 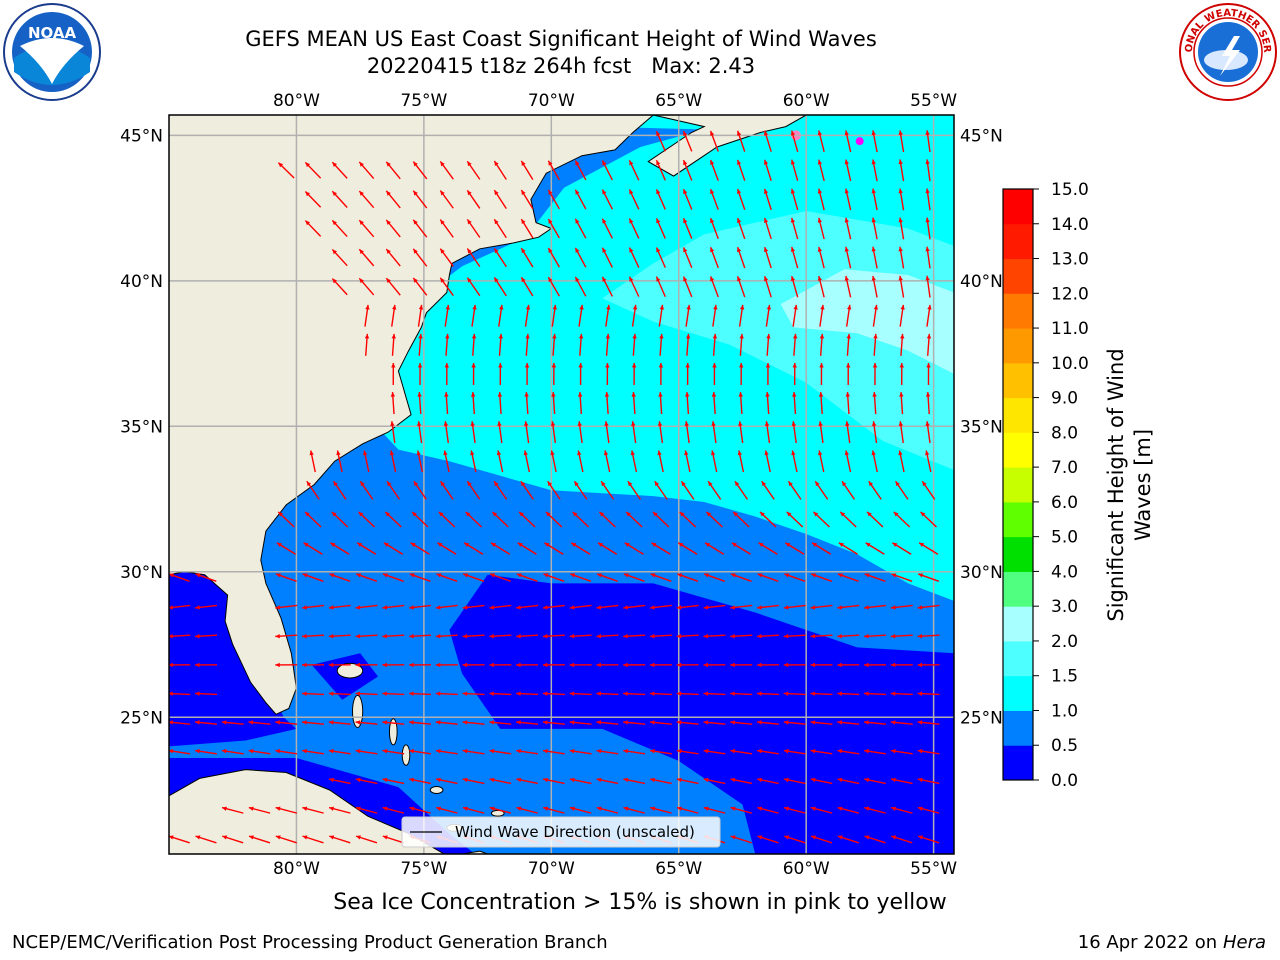 I want to click on footer-date: 16 Apr 2022 on Hera, so click(x=1172, y=942).